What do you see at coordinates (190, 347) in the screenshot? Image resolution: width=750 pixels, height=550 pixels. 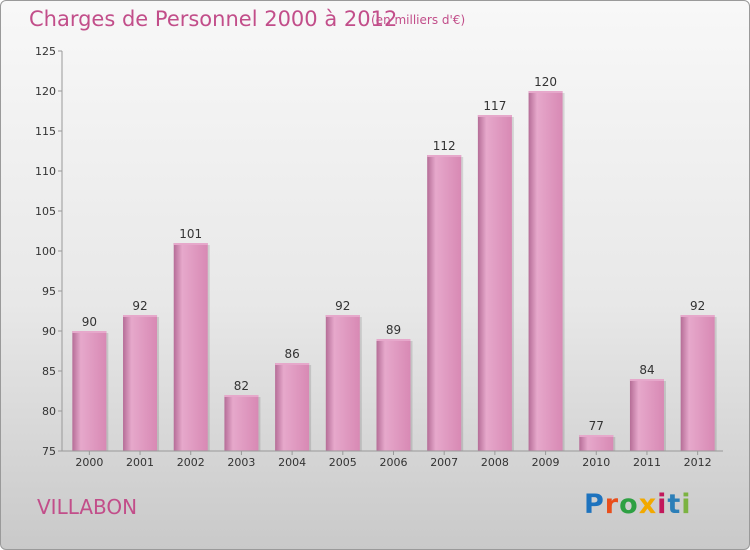 I see `bar-2002` at bounding box center [190, 347].